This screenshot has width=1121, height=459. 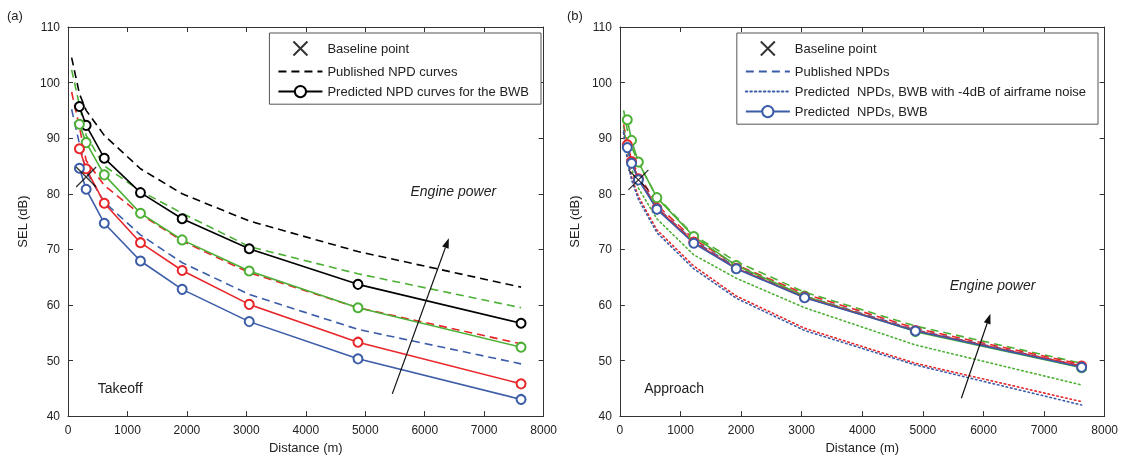 I want to click on legend-label: Predicted NPD curves for the BWB, so click(x=428, y=92).